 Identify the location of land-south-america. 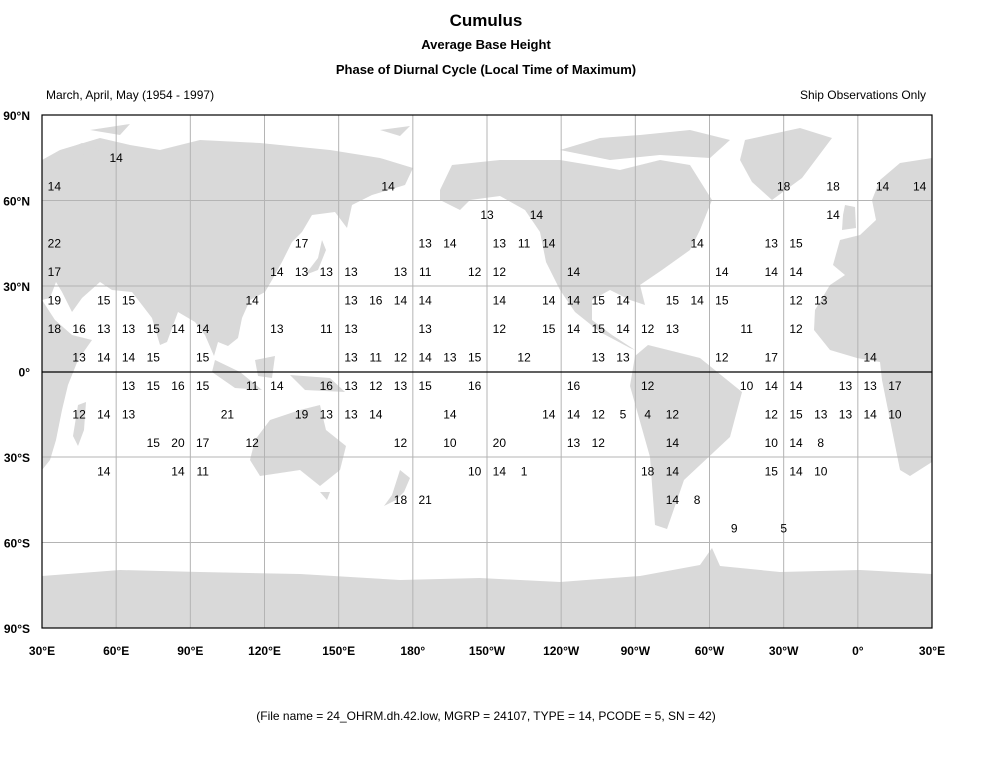
(686, 437).